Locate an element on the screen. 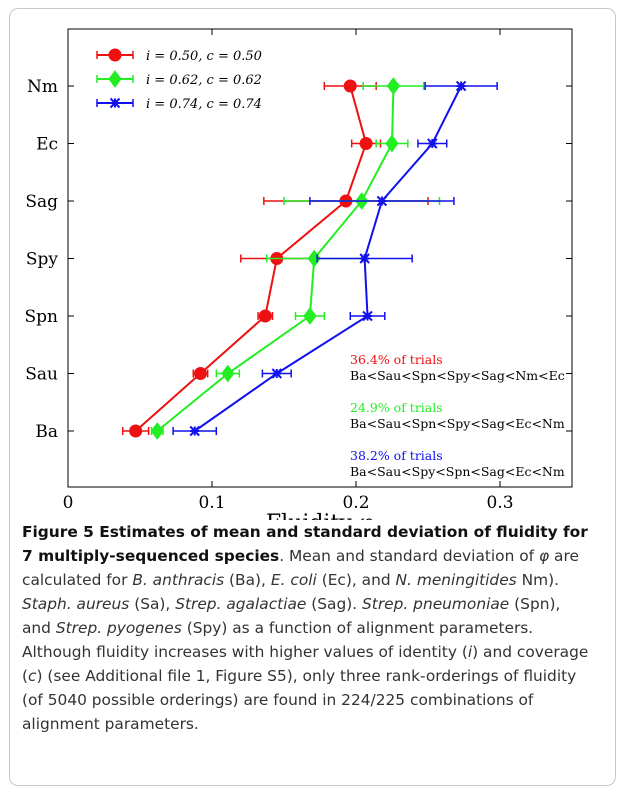  caption-text: (Ba), is located at coordinates (247, 580).